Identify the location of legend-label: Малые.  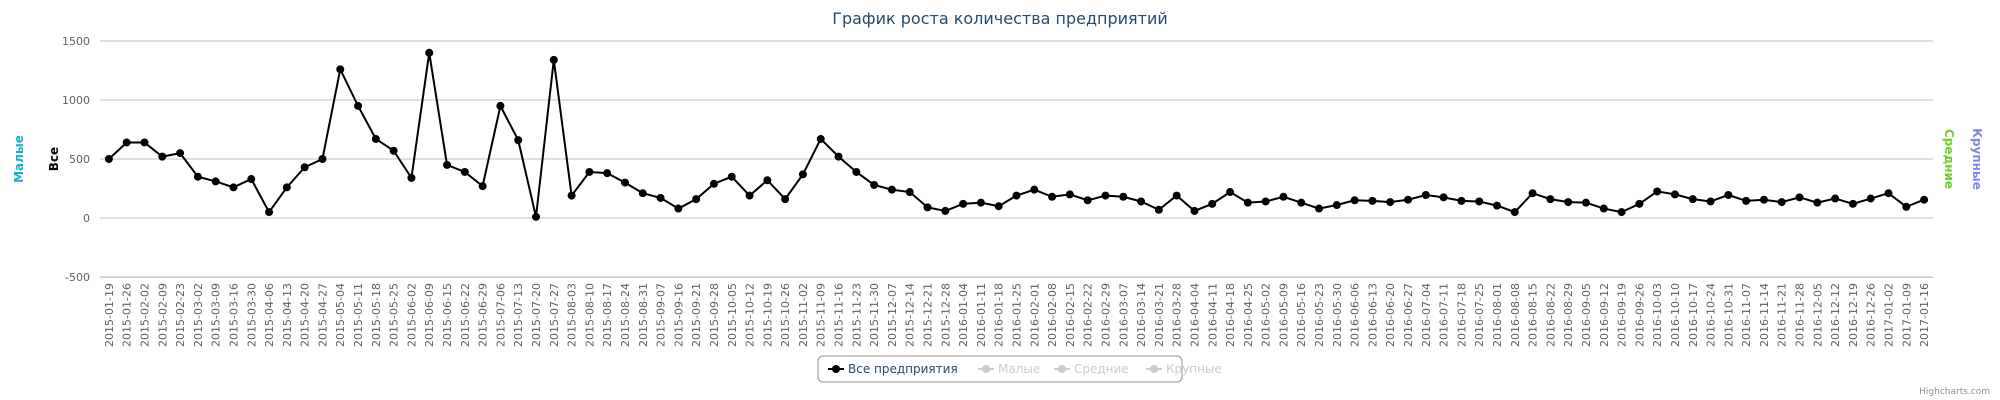
(1019, 369).